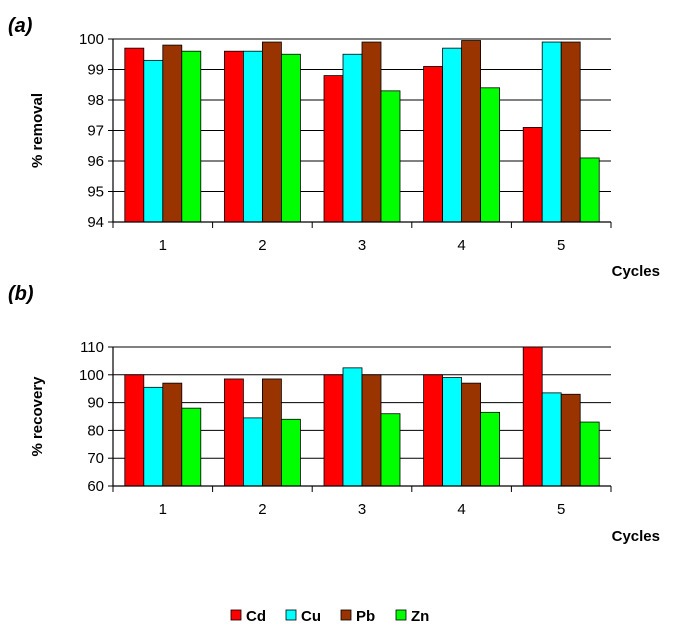 This screenshot has height=625, width=674. I want to click on legend-label-zn: Zn, so click(420, 616).